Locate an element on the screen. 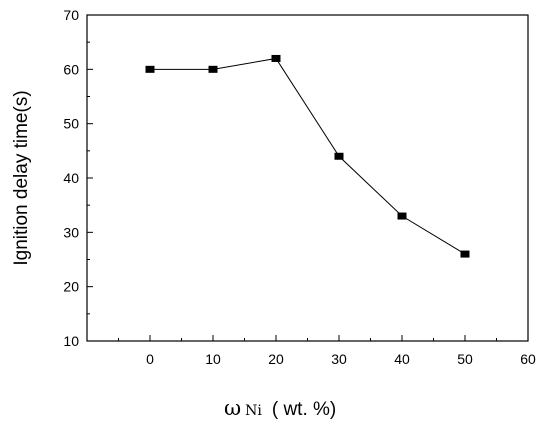 Image resolution: width=550 pixels, height=425 pixels. x-tick-label: 40 is located at coordinates (402, 359).